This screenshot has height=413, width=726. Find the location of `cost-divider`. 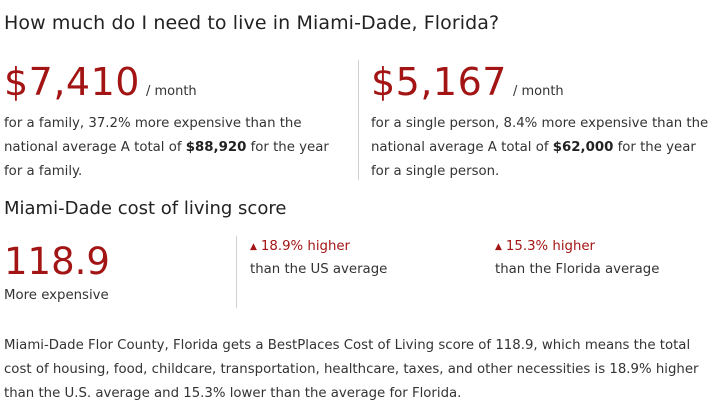

cost-divider is located at coordinates (358, 120).